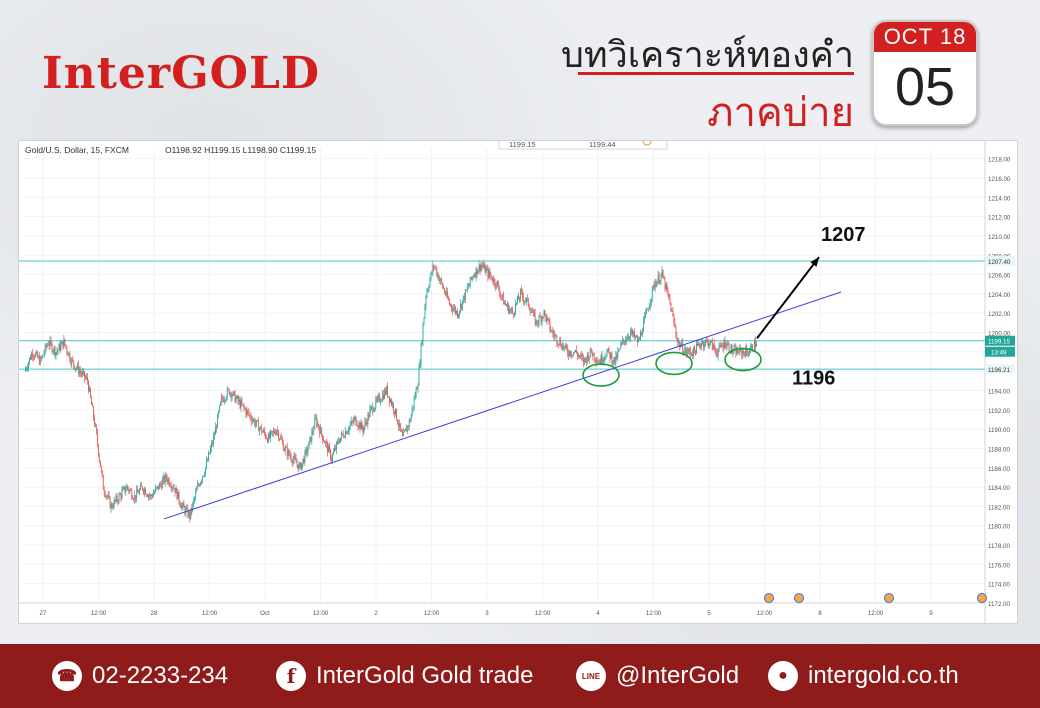 The height and width of the screenshot is (708, 1040). What do you see at coordinates (999, 469) in the screenshot?
I see `y-tick-label: 1186.00` at bounding box center [999, 469].